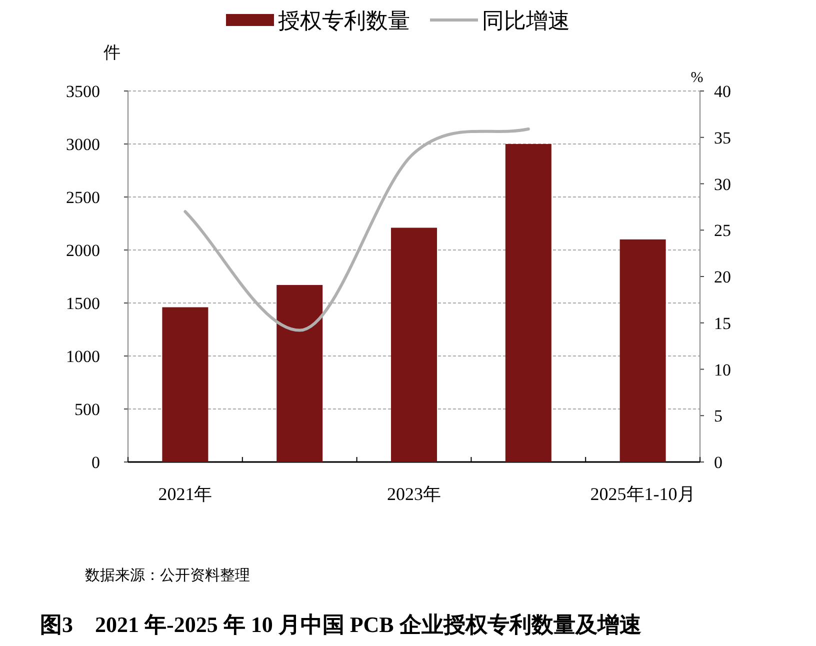 The image size is (816, 646). Describe the element at coordinates (83, 91) in the screenshot. I see `y-tick-label: 3500` at that location.